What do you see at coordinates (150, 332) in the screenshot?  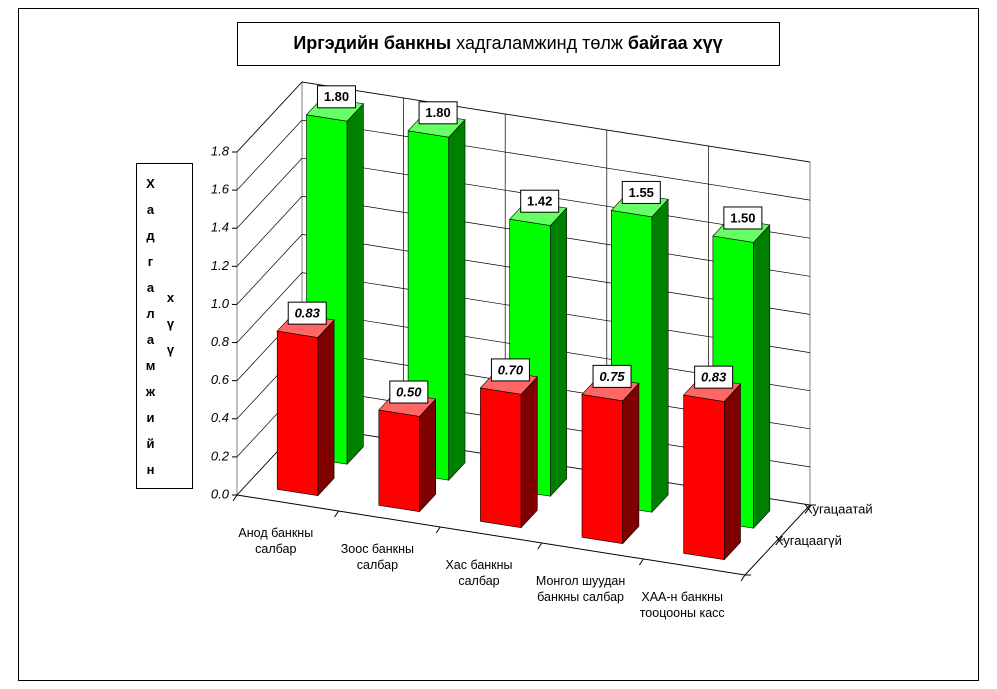 I see `y-axis-label: Хадгаламжийн` at bounding box center [150, 332].